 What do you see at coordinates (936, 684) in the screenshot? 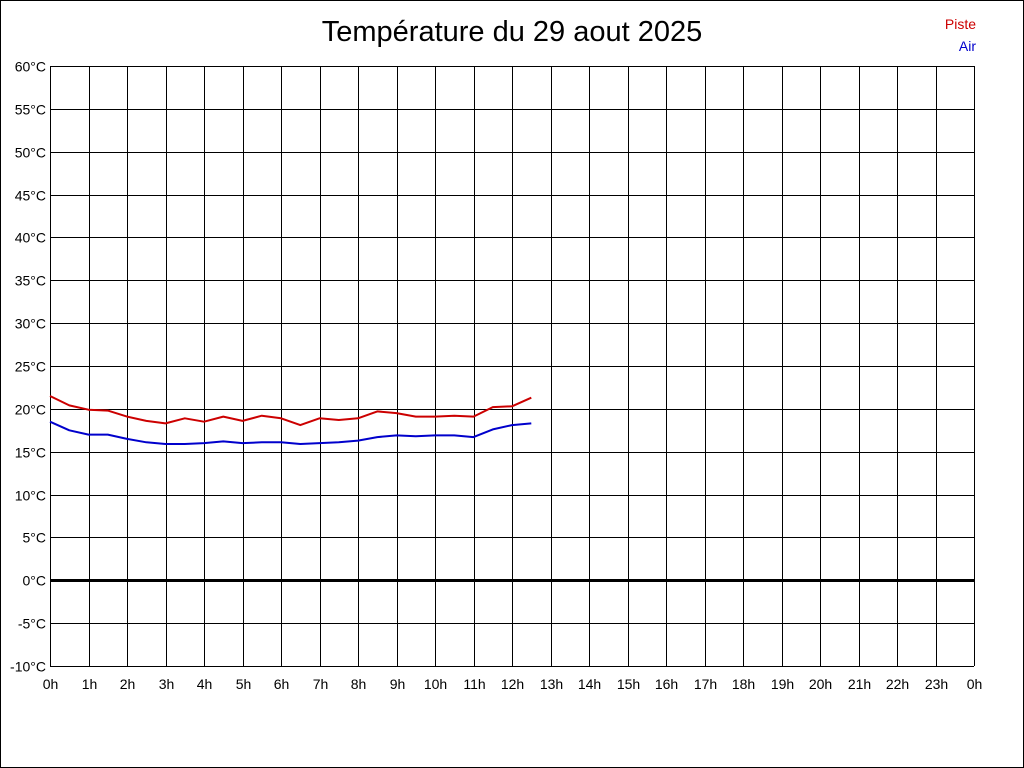
I see `x-tick-label: 23h` at bounding box center [936, 684].